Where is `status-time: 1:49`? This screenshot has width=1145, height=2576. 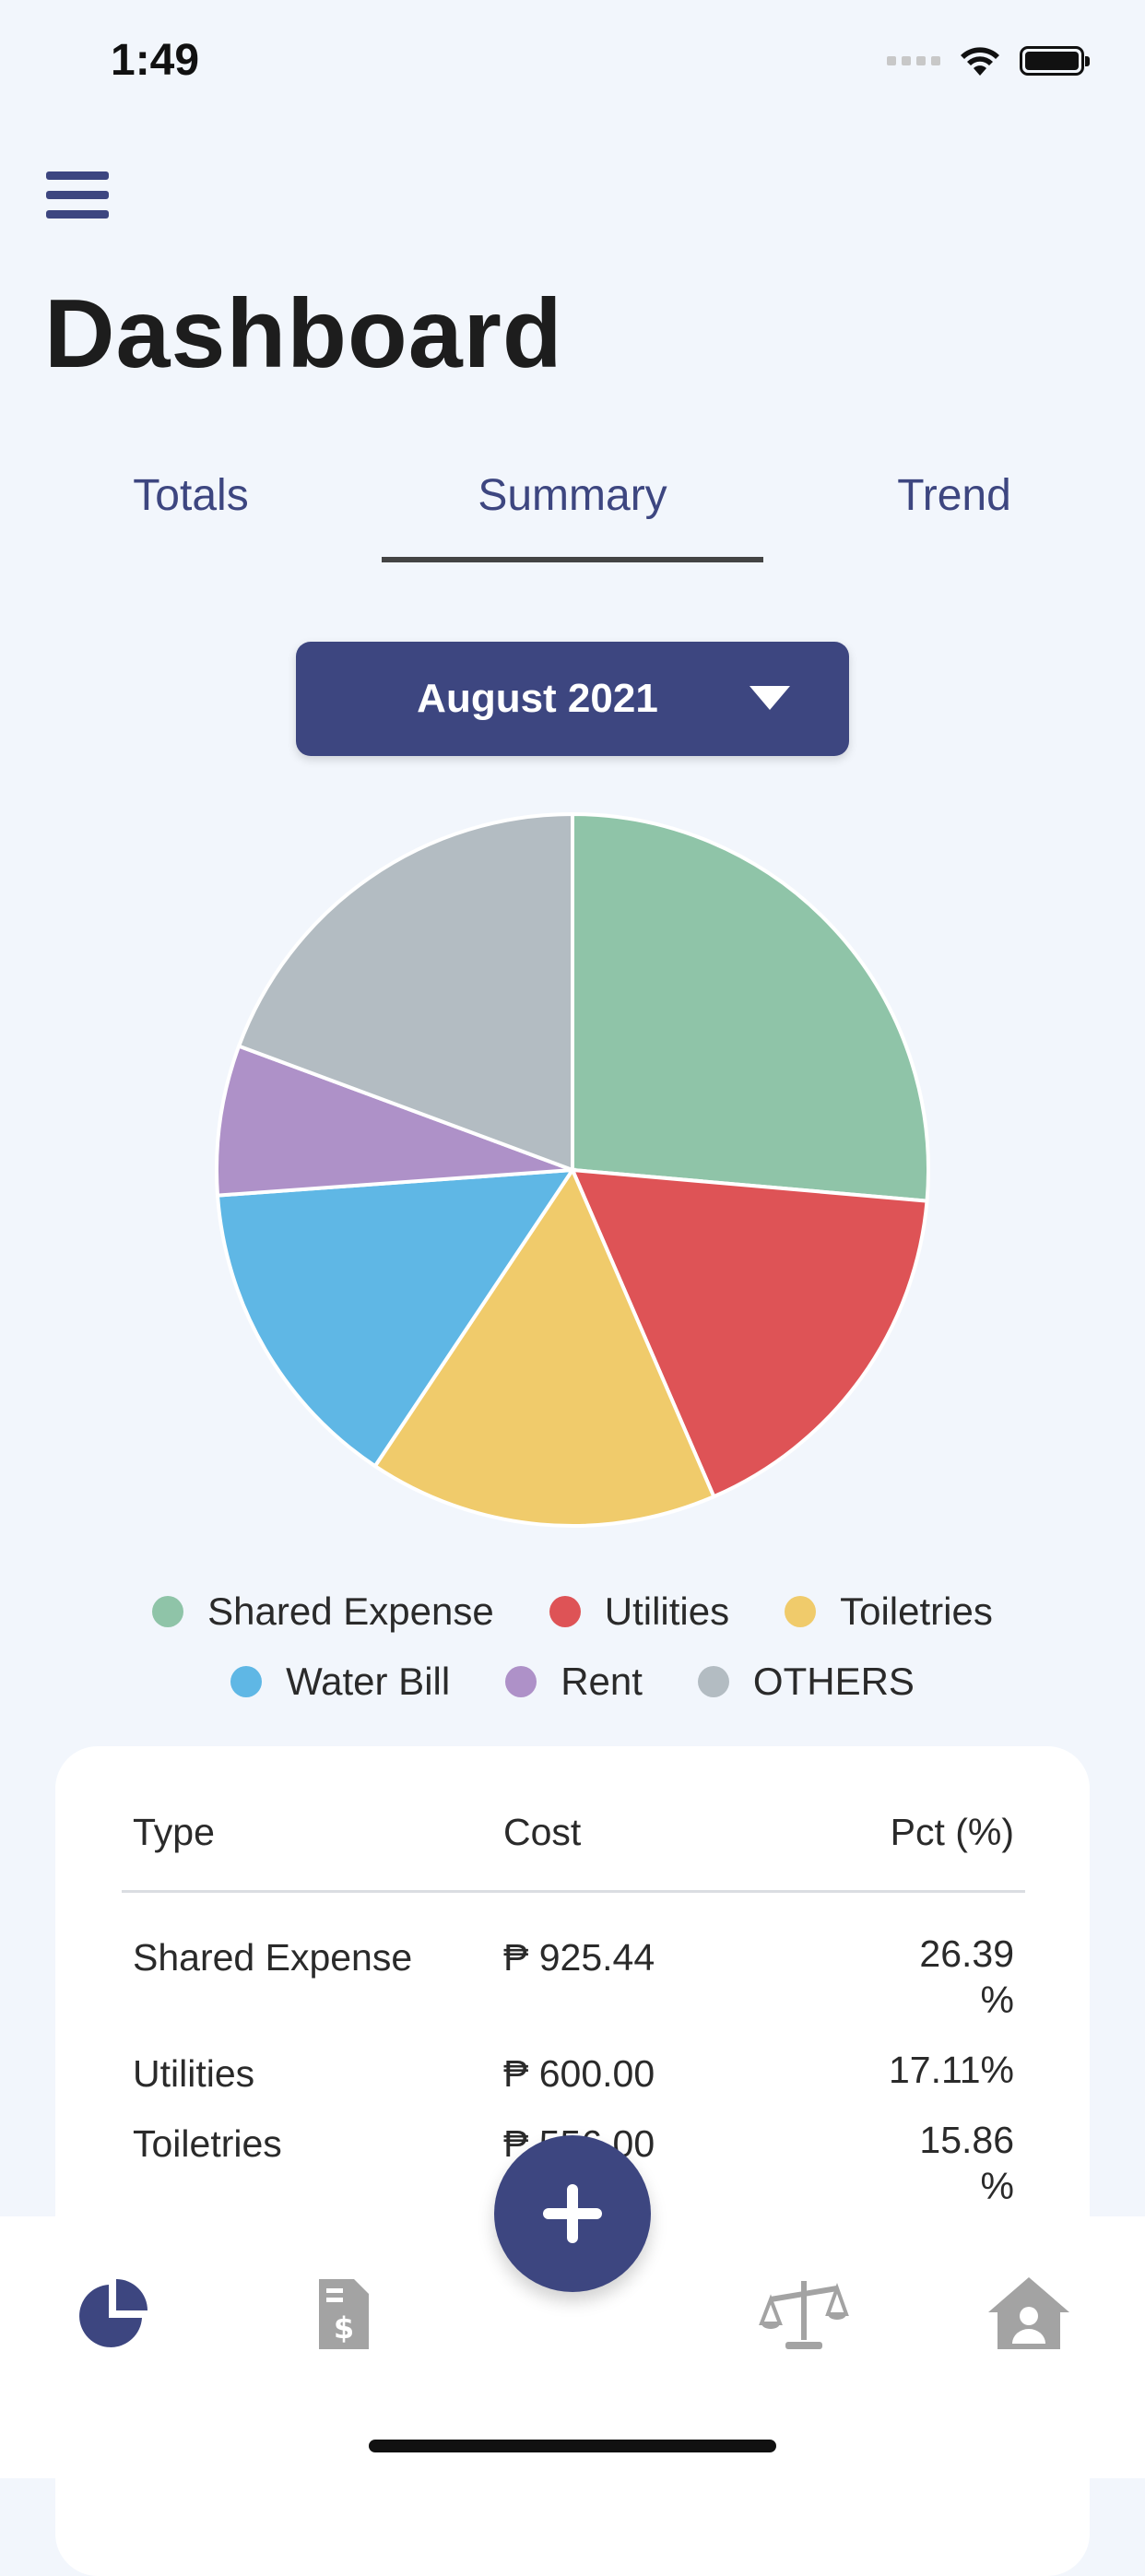
status-time: 1:49 is located at coordinates (155, 60).